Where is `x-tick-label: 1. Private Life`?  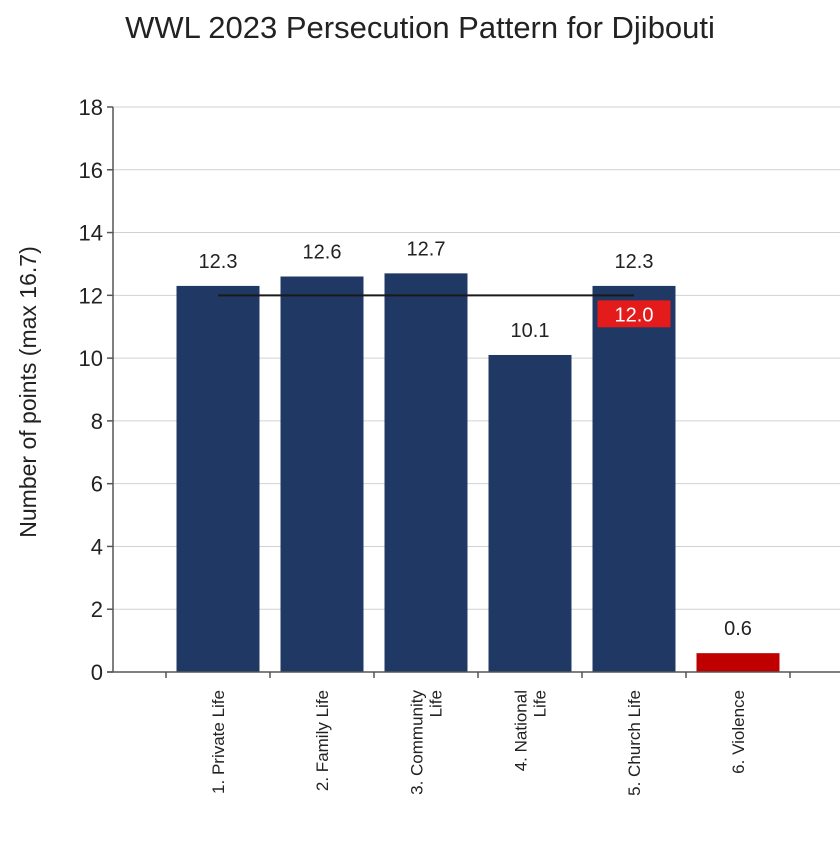
x-tick-label: 1. Private Life is located at coordinates (218, 742).